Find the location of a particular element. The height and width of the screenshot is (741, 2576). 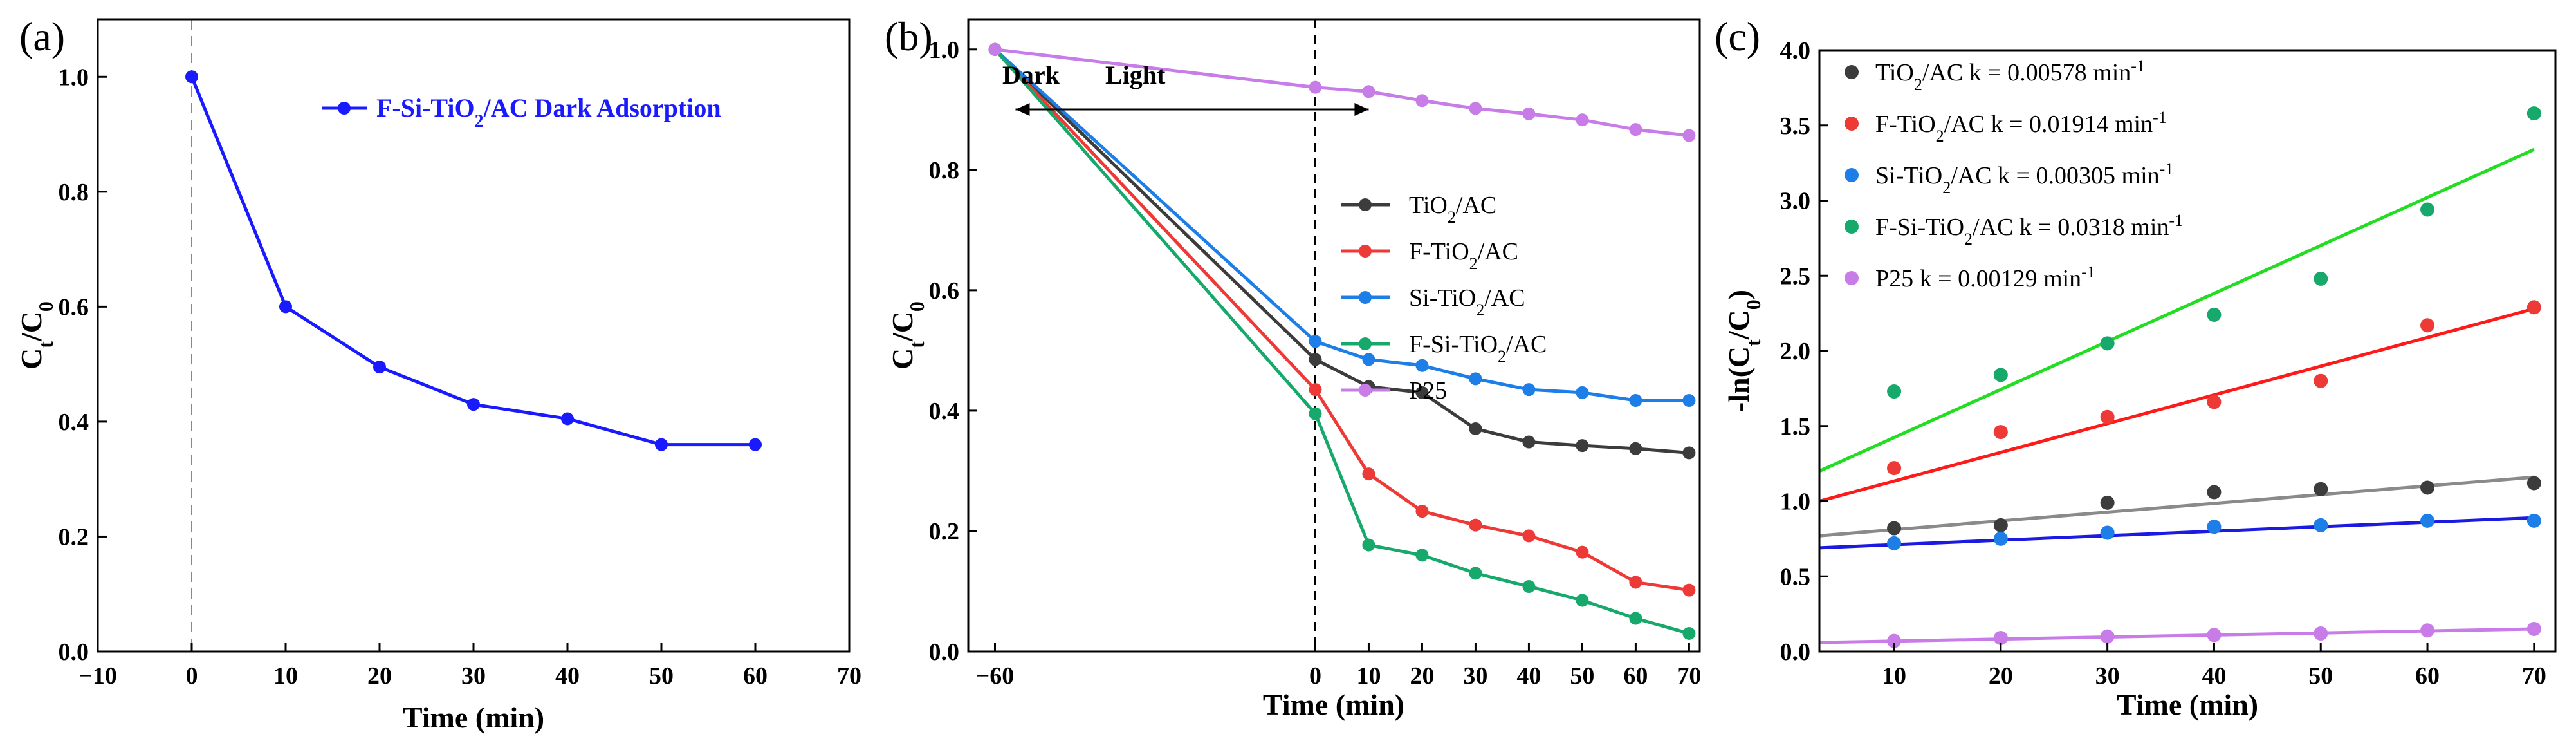

dark-label: Dark is located at coordinates (1031, 75).